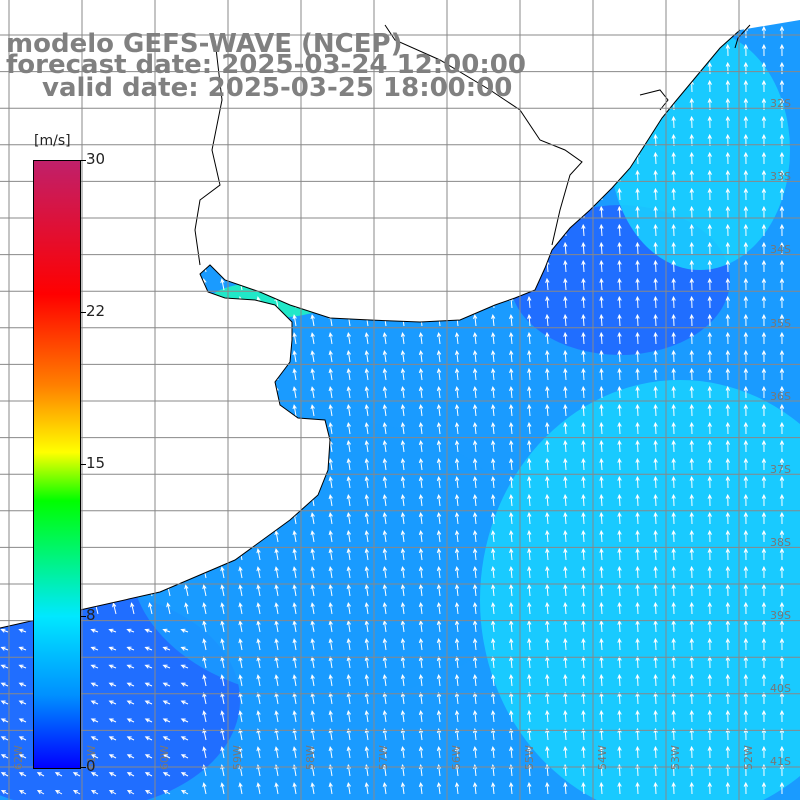 This screenshot has height=800, width=800. What do you see at coordinates (96, 463) in the screenshot?
I see `colorbar-label: 15` at bounding box center [96, 463].